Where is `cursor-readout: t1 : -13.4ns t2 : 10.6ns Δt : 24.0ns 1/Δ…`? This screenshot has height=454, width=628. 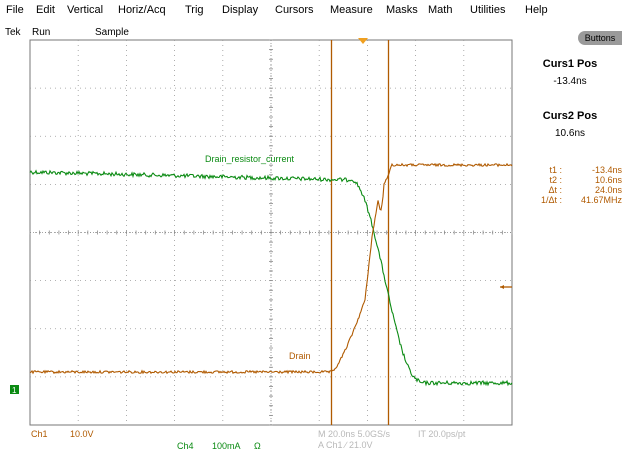 cursor-readout: t1 : -13.4ns t2 : 10.6ns Δt : 24.0ns 1/Δ… is located at coordinates (572, 185).